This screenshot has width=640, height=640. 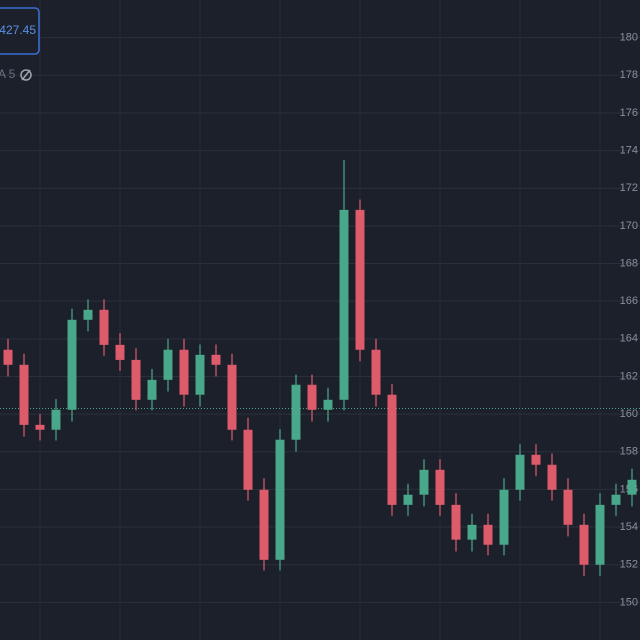 I want to click on y-tick-label: 160, so click(x=629, y=414).